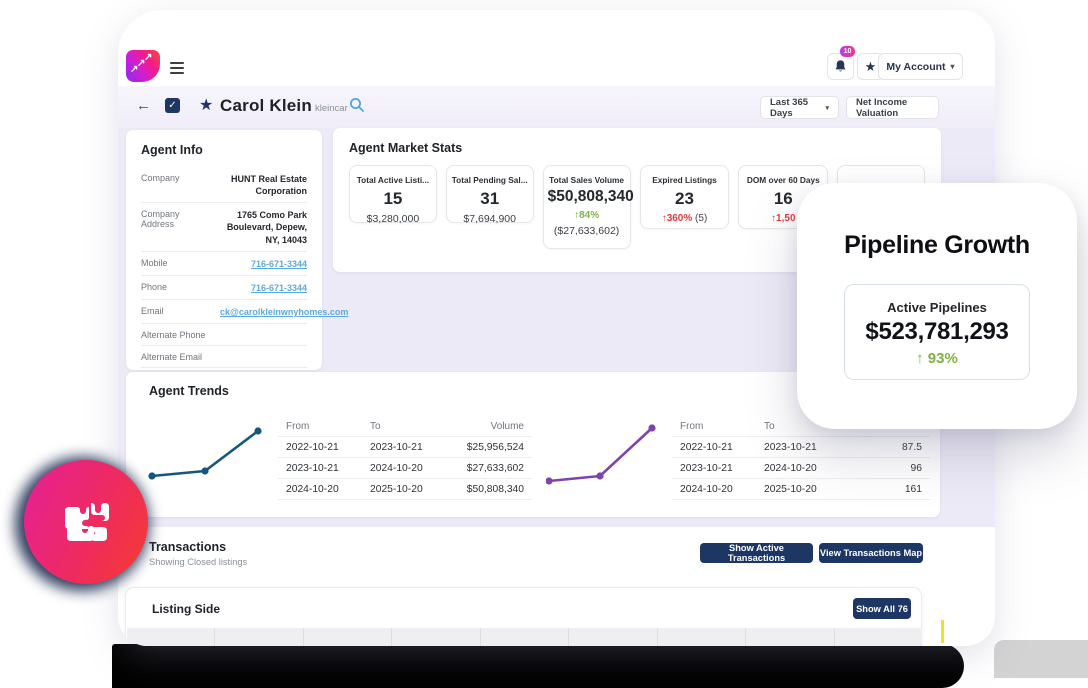 The width and height of the screenshot is (1088, 688). What do you see at coordinates (847, 51) in the screenshot?
I see `notification-count-badge: 10` at bounding box center [847, 51].